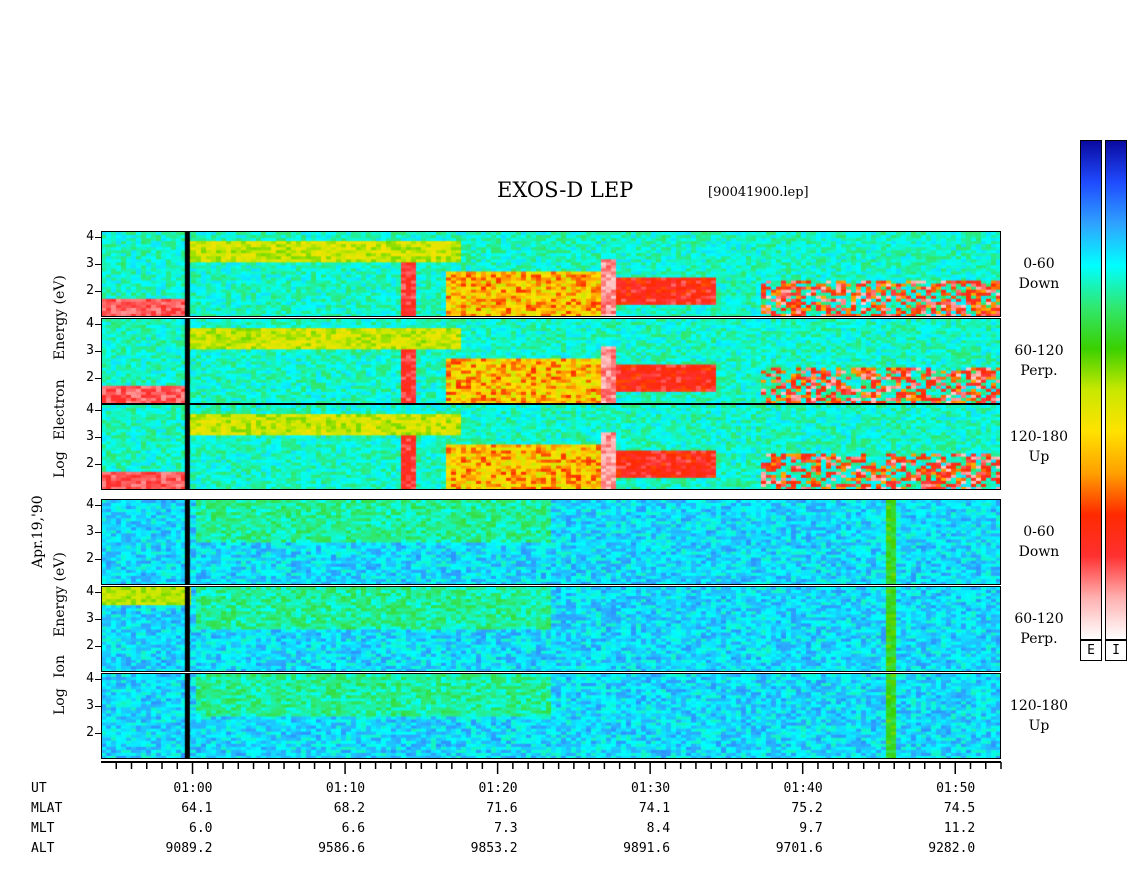  Describe the element at coordinates (60, 317) in the screenshot. I see `electron-axis-label-energy: Energy (eV)` at that location.